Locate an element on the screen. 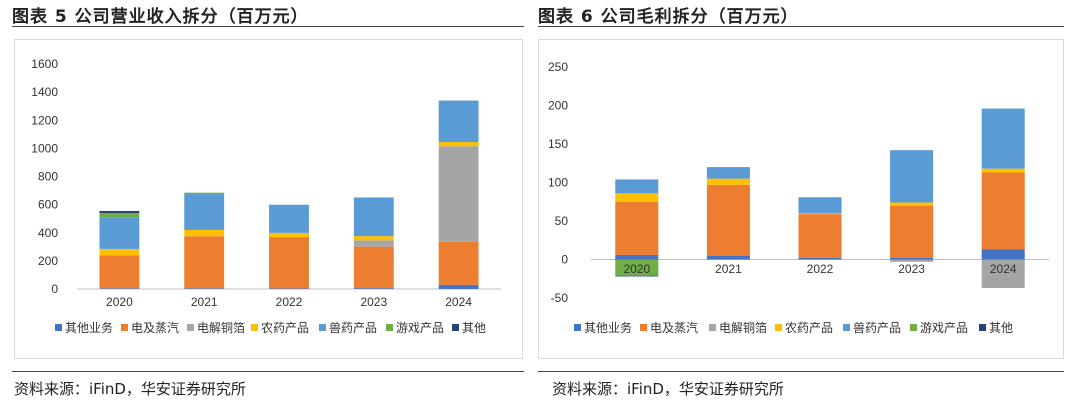 This screenshot has width=1076, height=414. legend-item: 游戏产品 is located at coordinates (939, 328).